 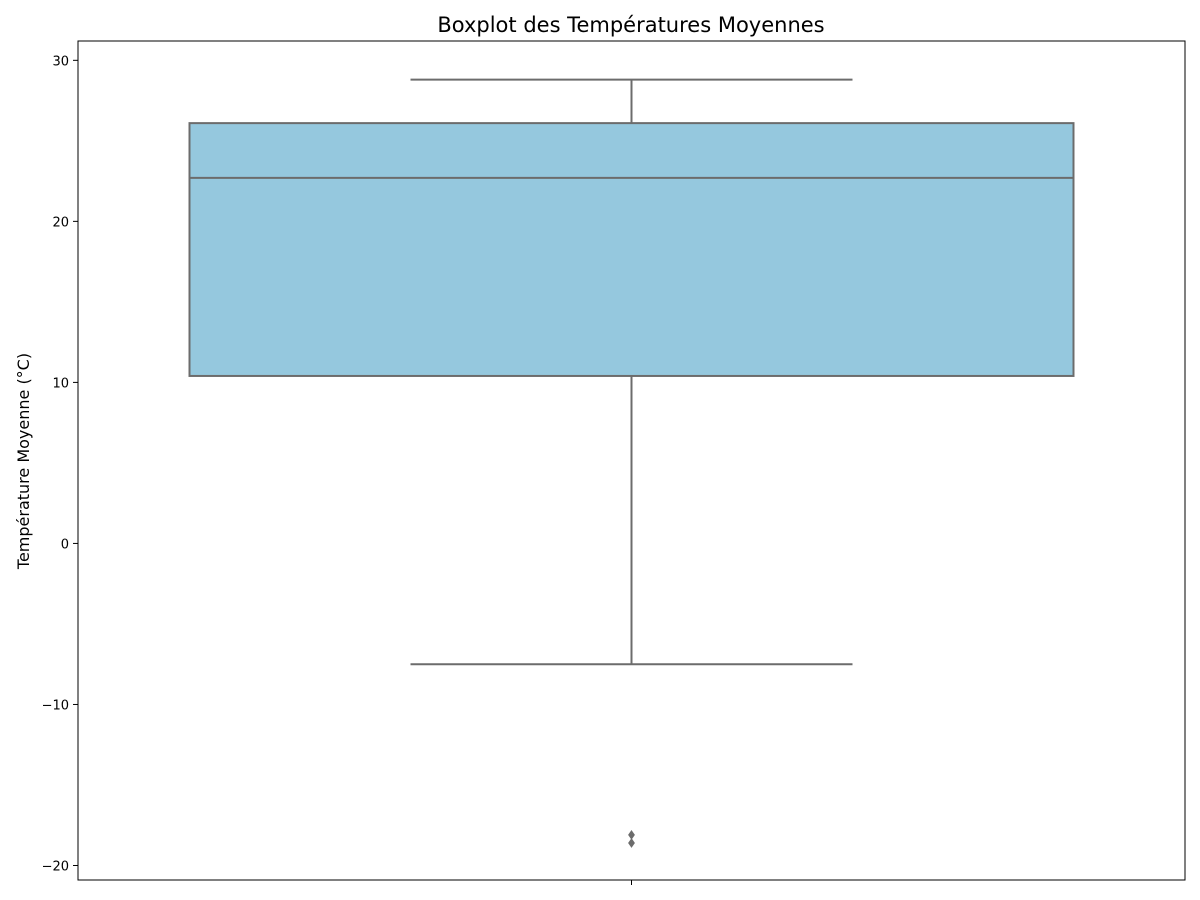 What do you see at coordinates (65, 544) in the screenshot?
I see `y-tick-label-4: 0` at bounding box center [65, 544].